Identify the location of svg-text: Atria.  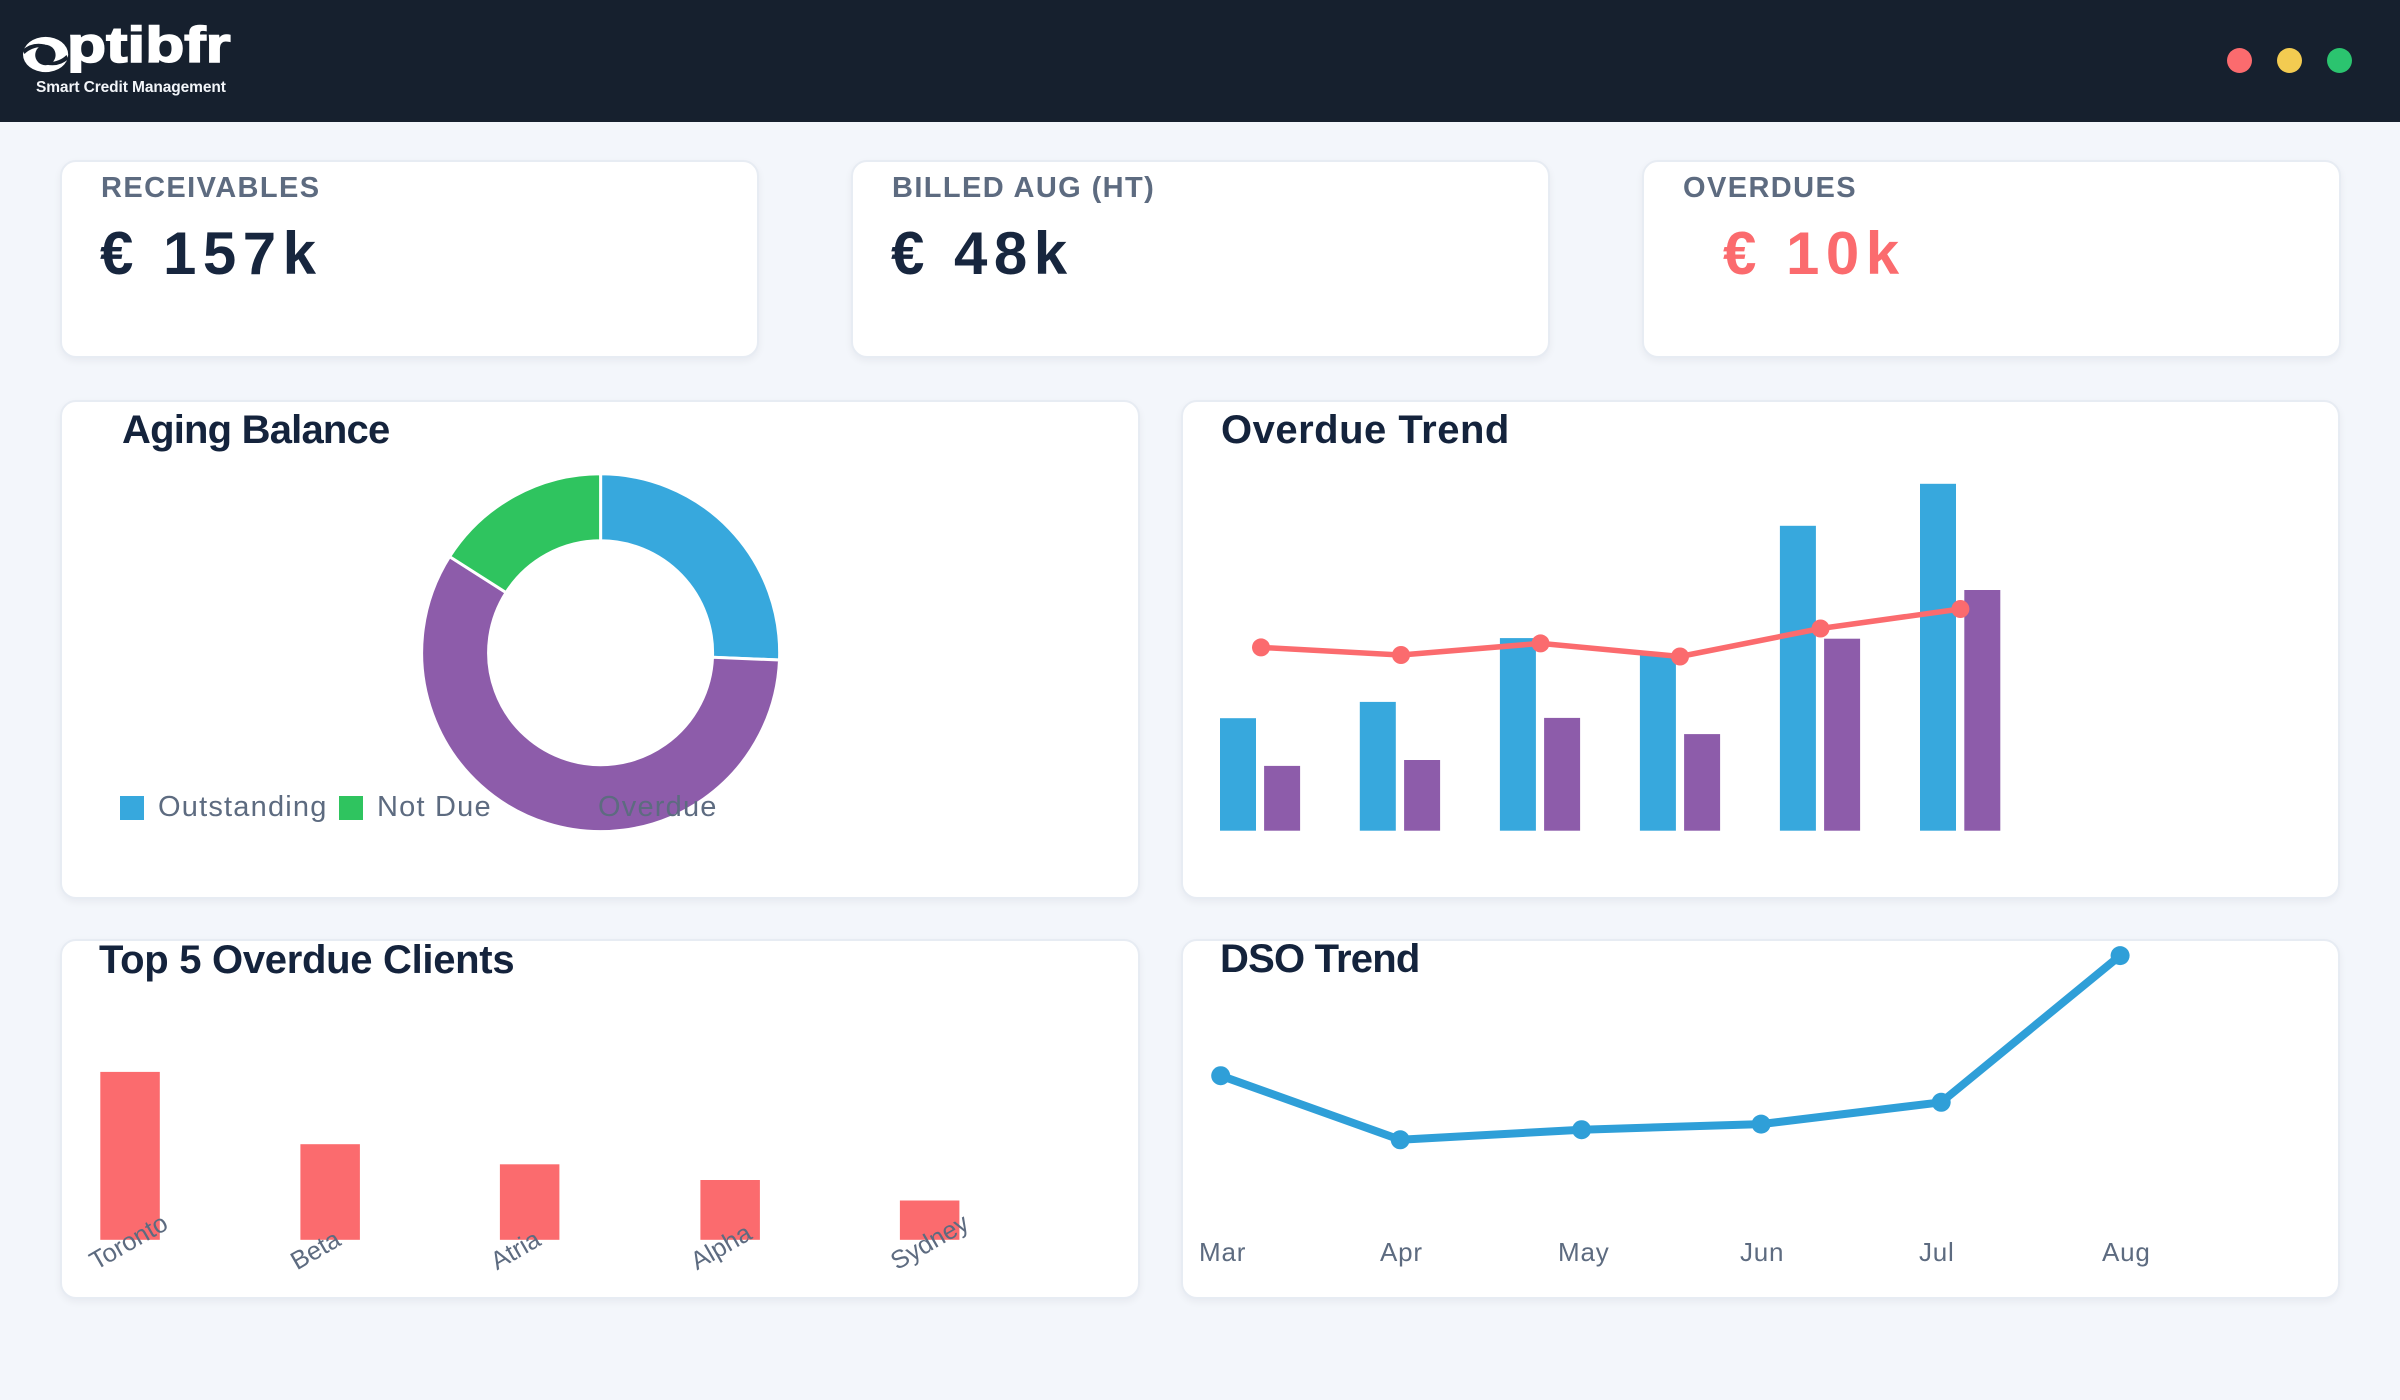
(516, 1250).